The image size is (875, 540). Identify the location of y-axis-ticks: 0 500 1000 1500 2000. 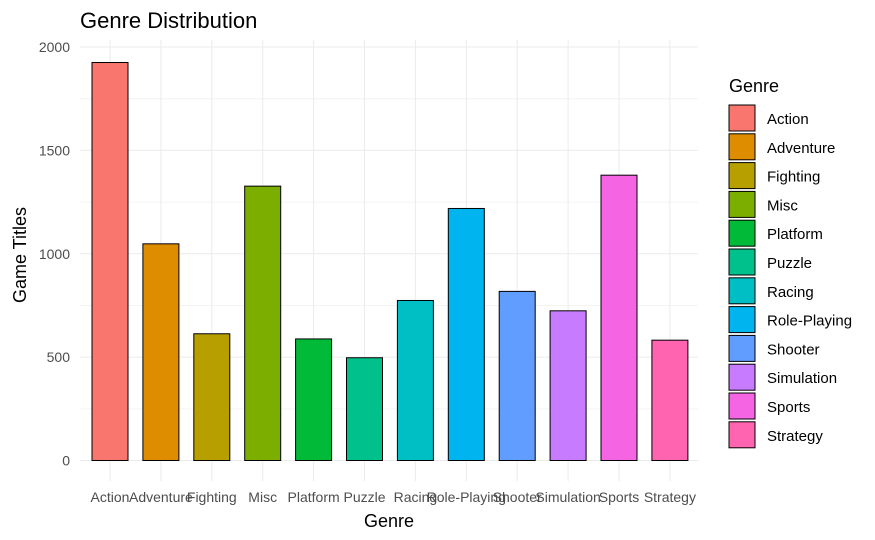
(54, 254).